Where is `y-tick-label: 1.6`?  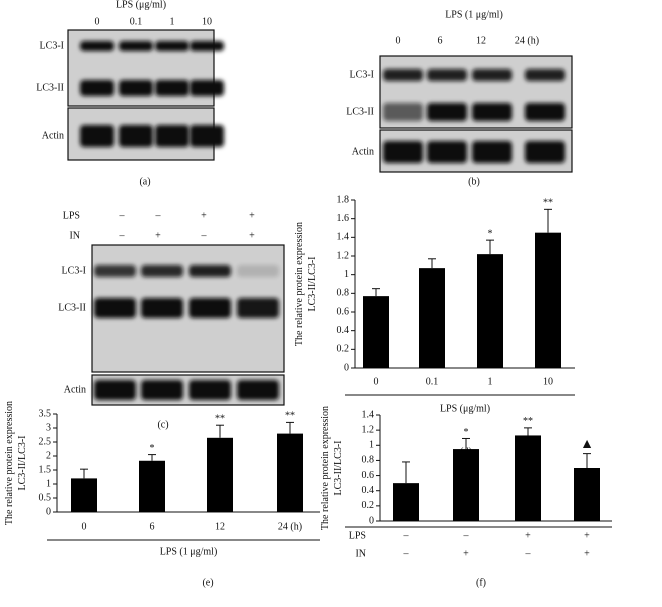 y-tick-label: 1.6 is located at coordinates (343, 218).